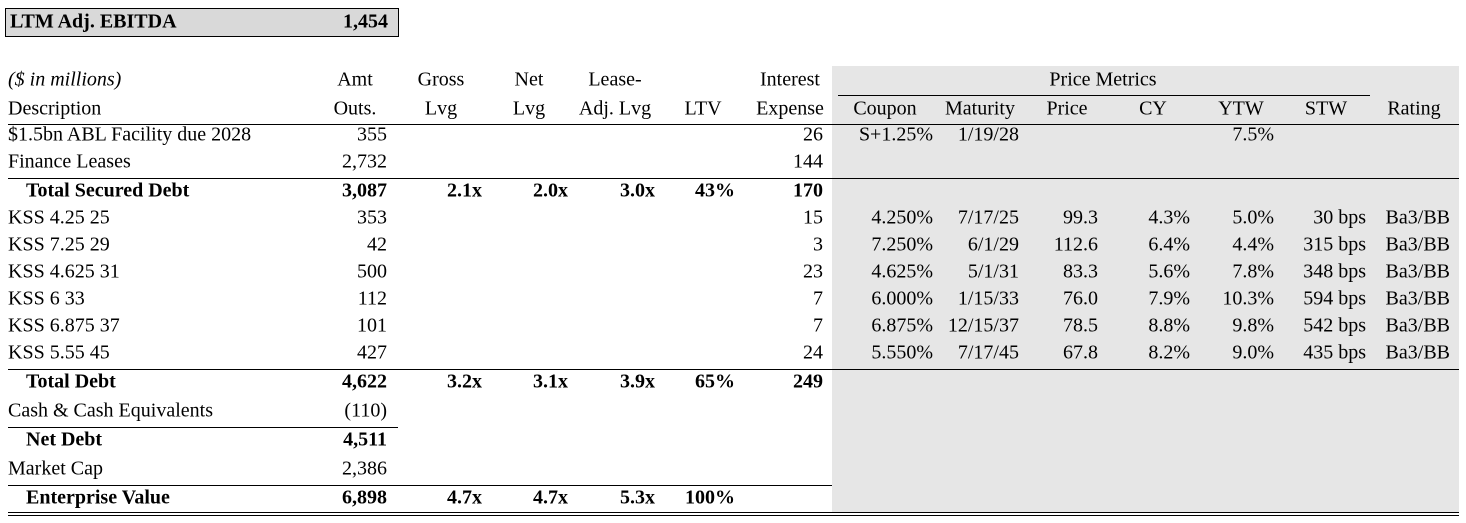 The image size is (1466, 523). What do you see at coordinates (902, 299) in the screenshot?
I see `cell: 6.000%` at bounding box center [902, 299].